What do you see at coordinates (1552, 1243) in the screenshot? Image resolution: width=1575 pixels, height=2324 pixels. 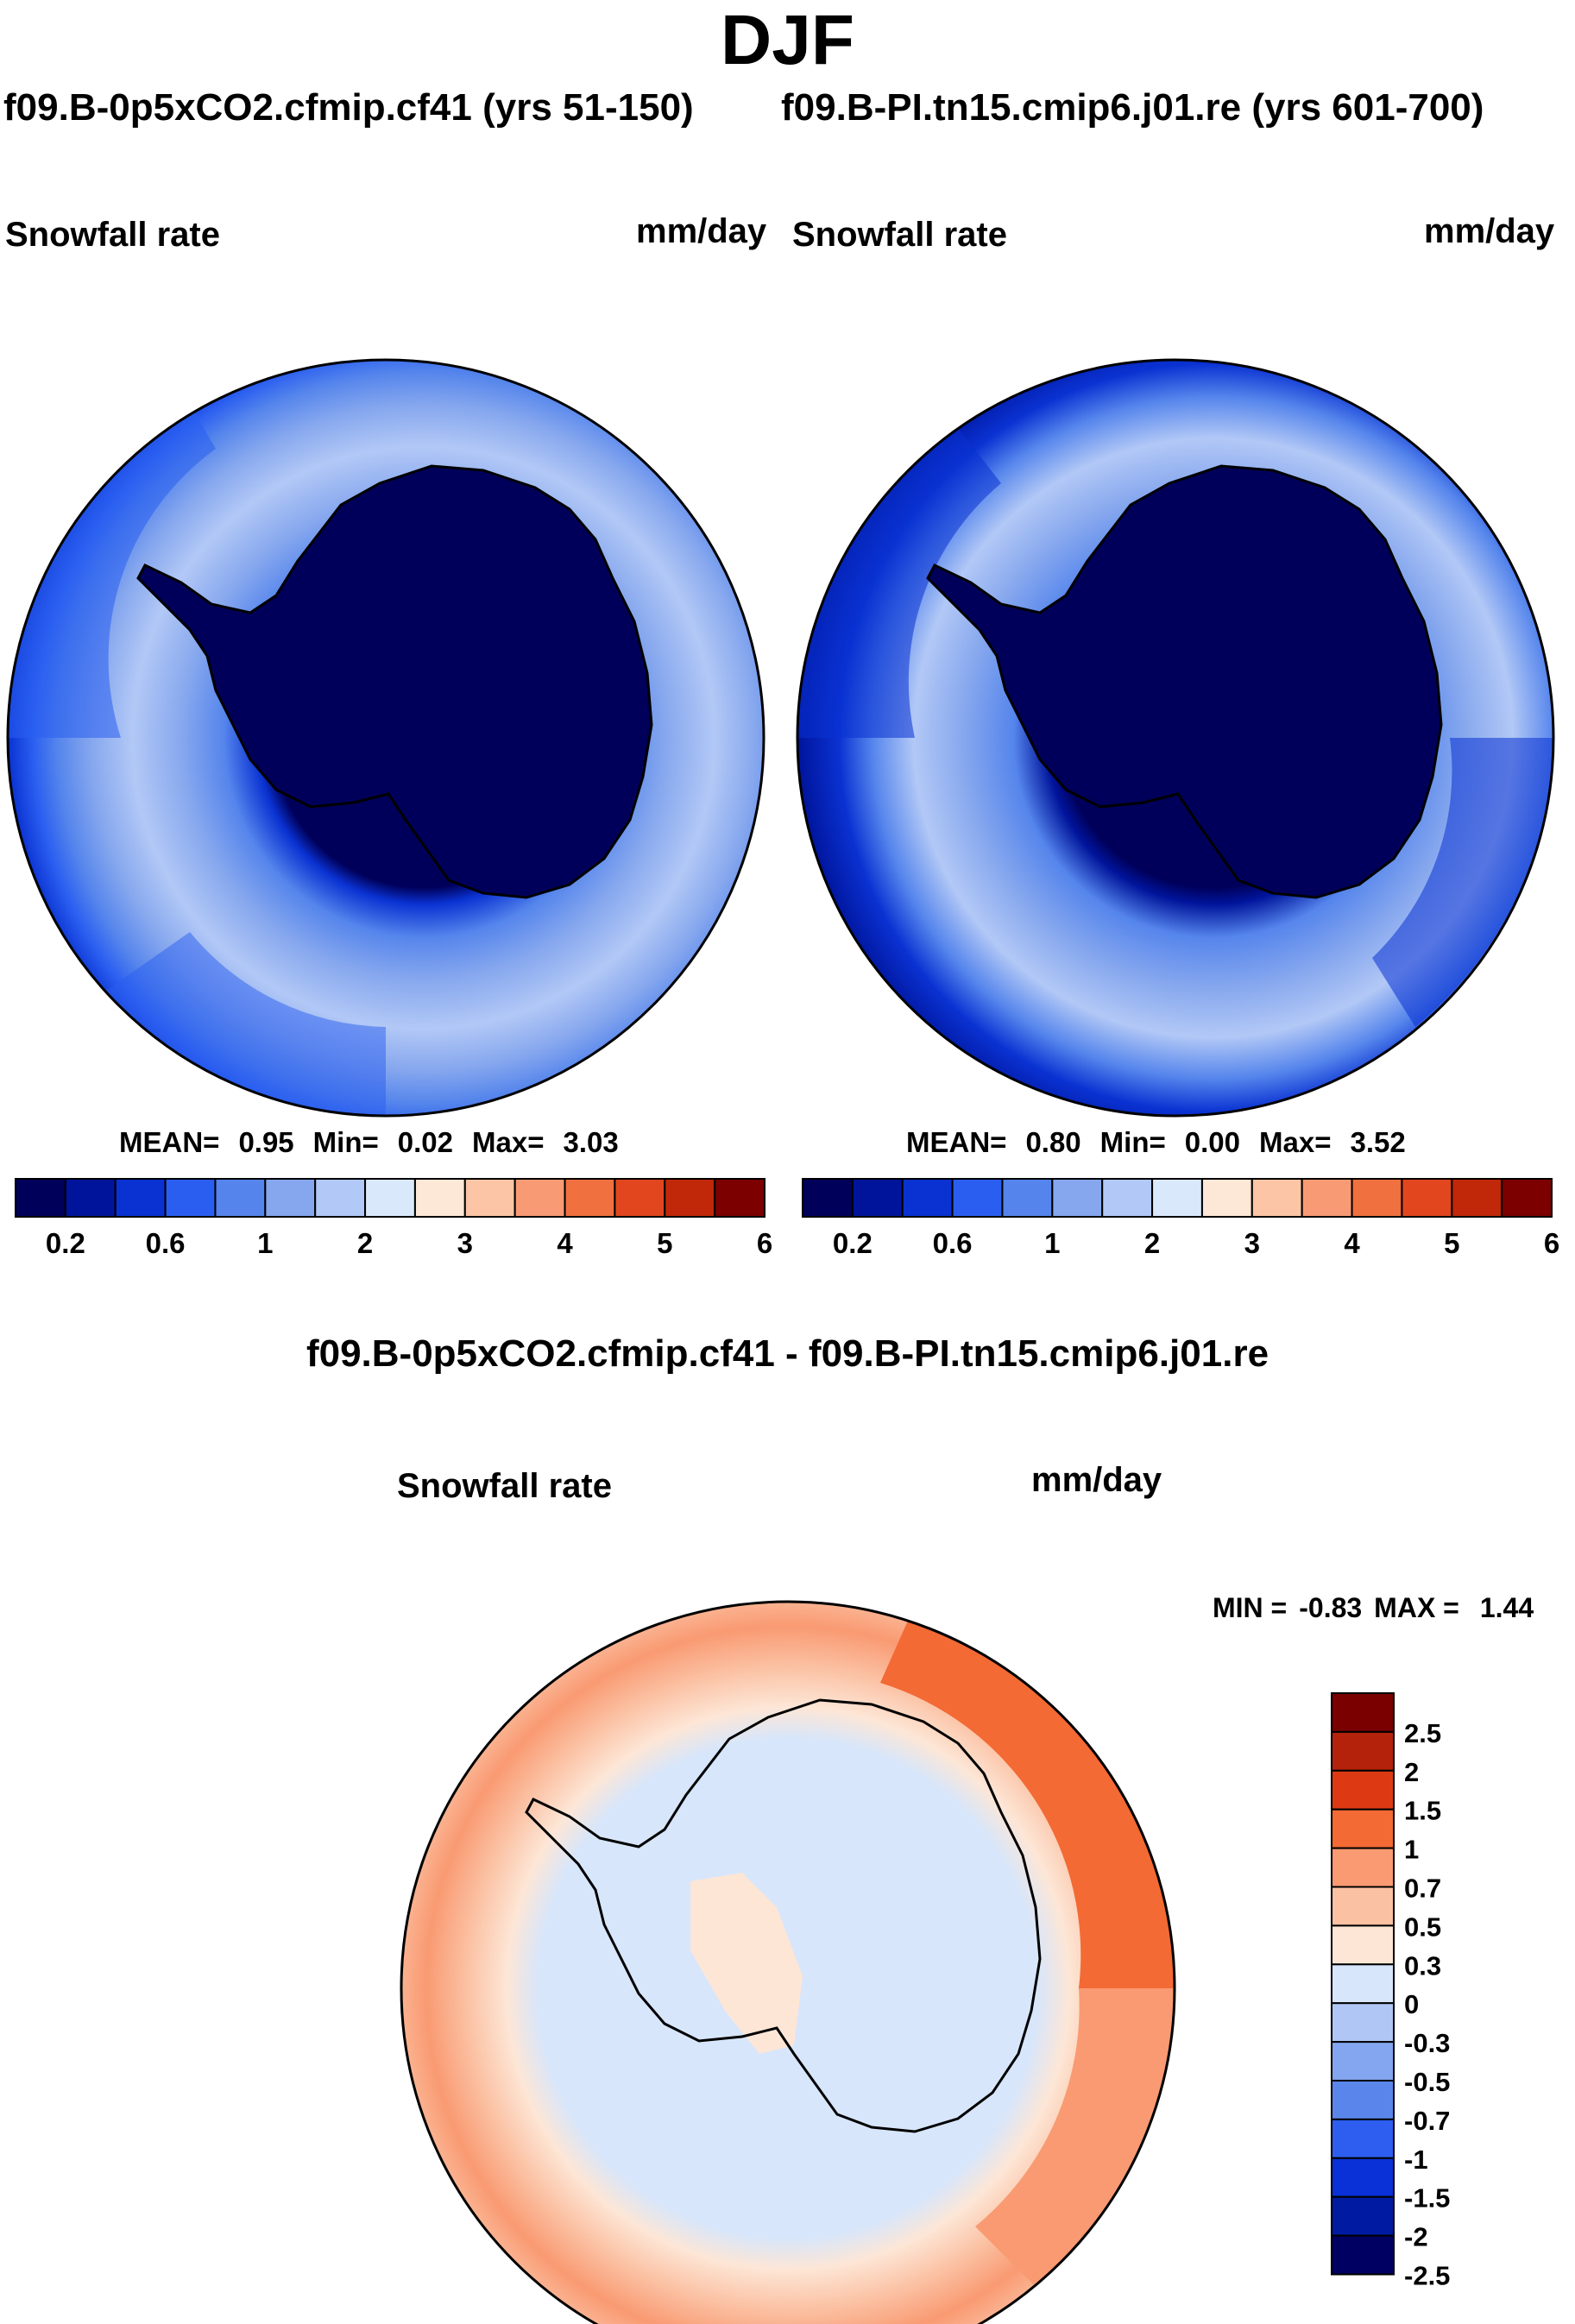 I see `right-colorbar-tick-label: 6` at bounding box center [1552, 1243].